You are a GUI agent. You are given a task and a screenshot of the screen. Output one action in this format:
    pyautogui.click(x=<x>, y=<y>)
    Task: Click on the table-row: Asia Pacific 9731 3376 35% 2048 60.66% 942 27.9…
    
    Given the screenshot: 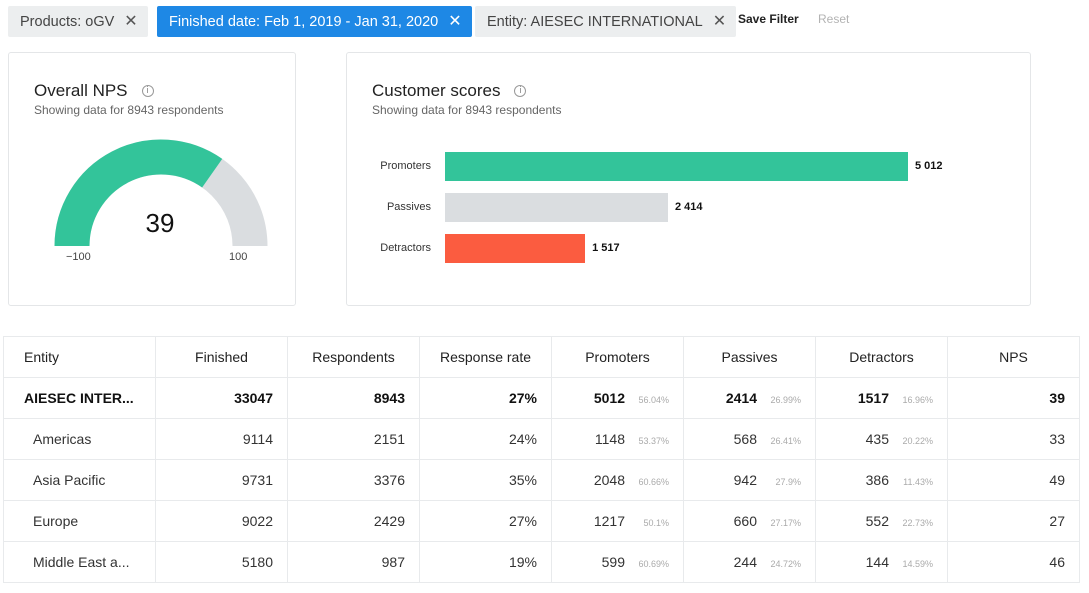 What is the action you would take?
    pyautogui.click(x=541, y=480)
    